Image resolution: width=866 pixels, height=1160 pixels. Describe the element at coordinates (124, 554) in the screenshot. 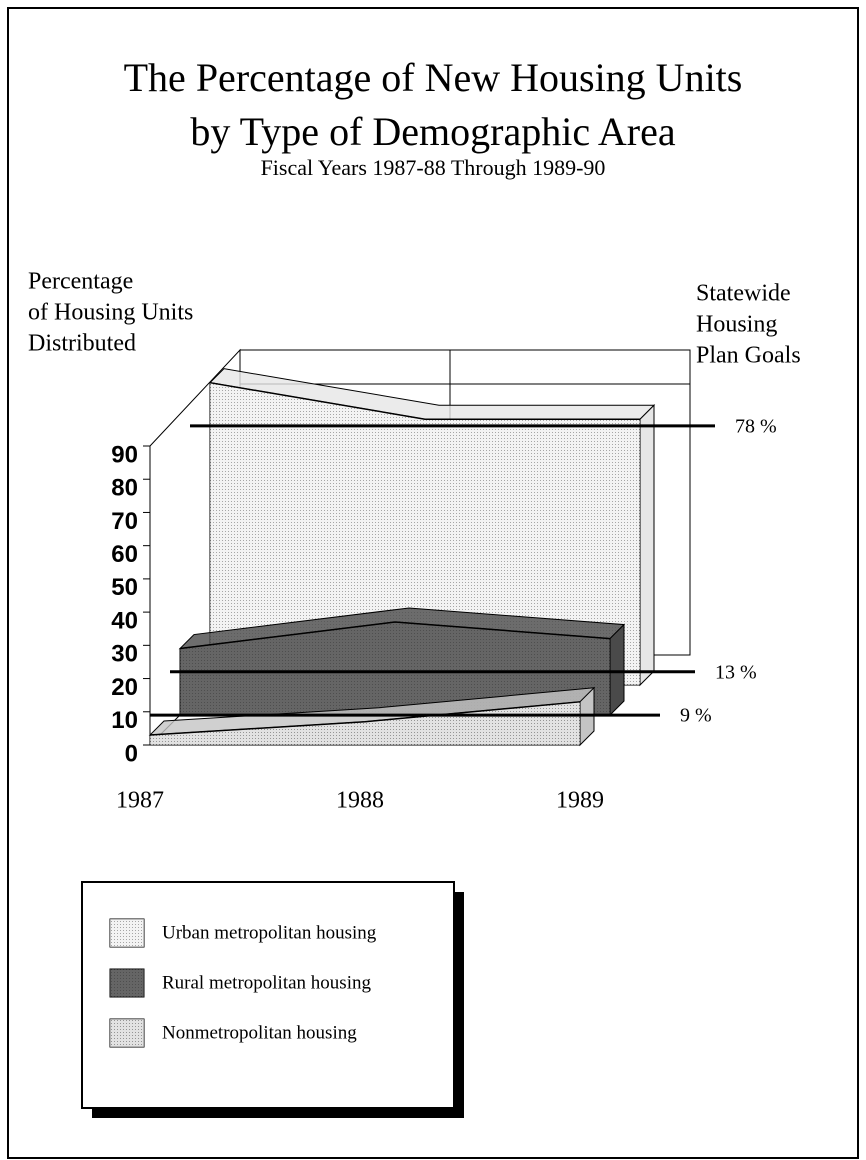

I see `y-tick-label: 60` at that location.